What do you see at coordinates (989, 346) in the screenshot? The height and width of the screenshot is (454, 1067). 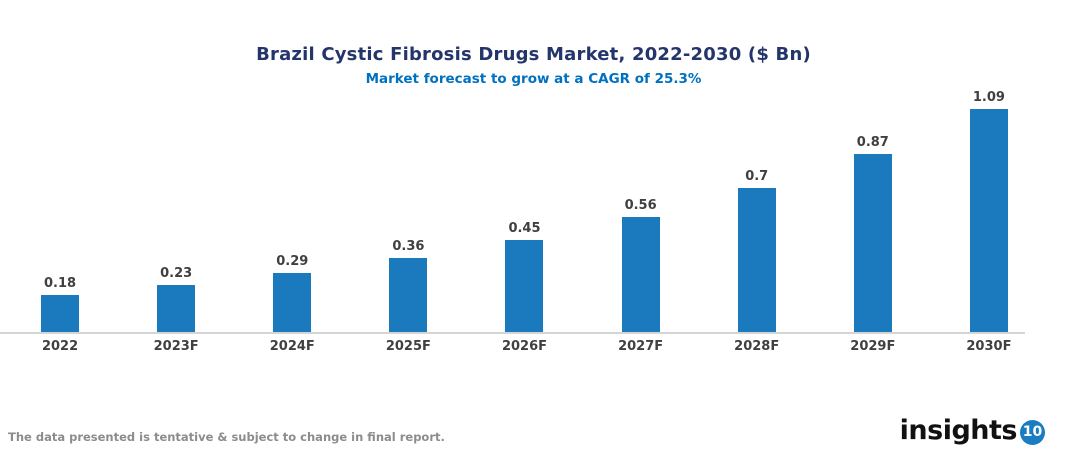 I see `x-axis-tick-label: 2030F` at bounding box center [989, 346].